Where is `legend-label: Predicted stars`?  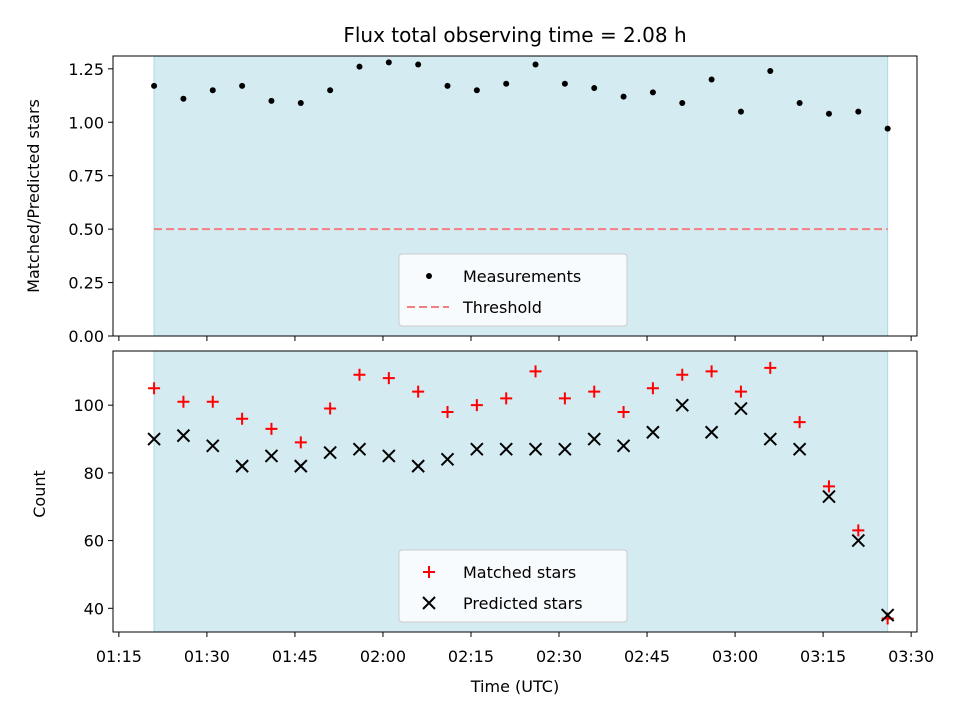
legend-label: Predicted stars is located at coordinates (523, 603).